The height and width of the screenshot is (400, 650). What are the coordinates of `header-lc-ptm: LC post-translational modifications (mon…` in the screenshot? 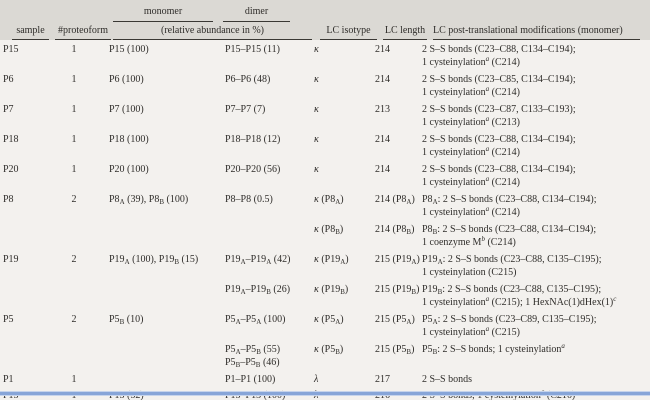 It's located at (536, 32).